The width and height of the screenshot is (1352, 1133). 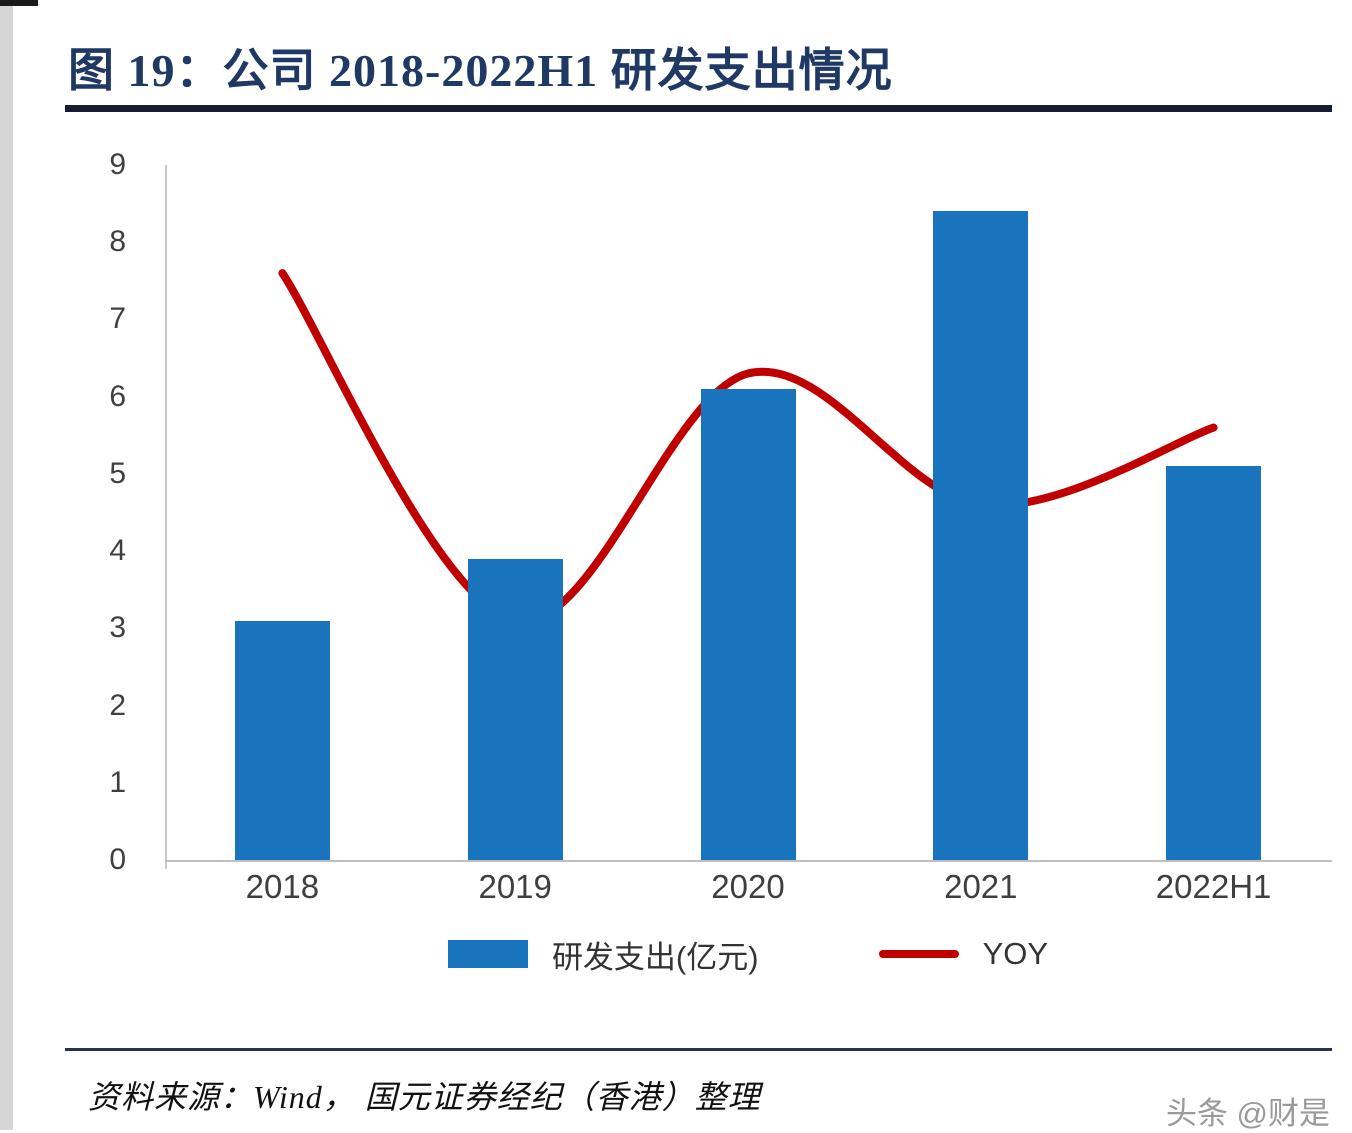 I want to click on y-tick-label: 4, so click(x=117, y=551).